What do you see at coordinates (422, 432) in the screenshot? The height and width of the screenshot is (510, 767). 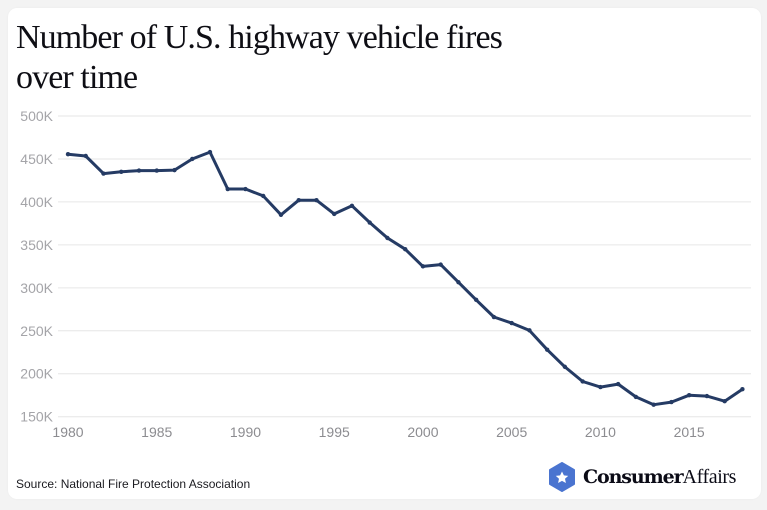 I see `x-tick-label: 2000` at bounding box center [422, 432].